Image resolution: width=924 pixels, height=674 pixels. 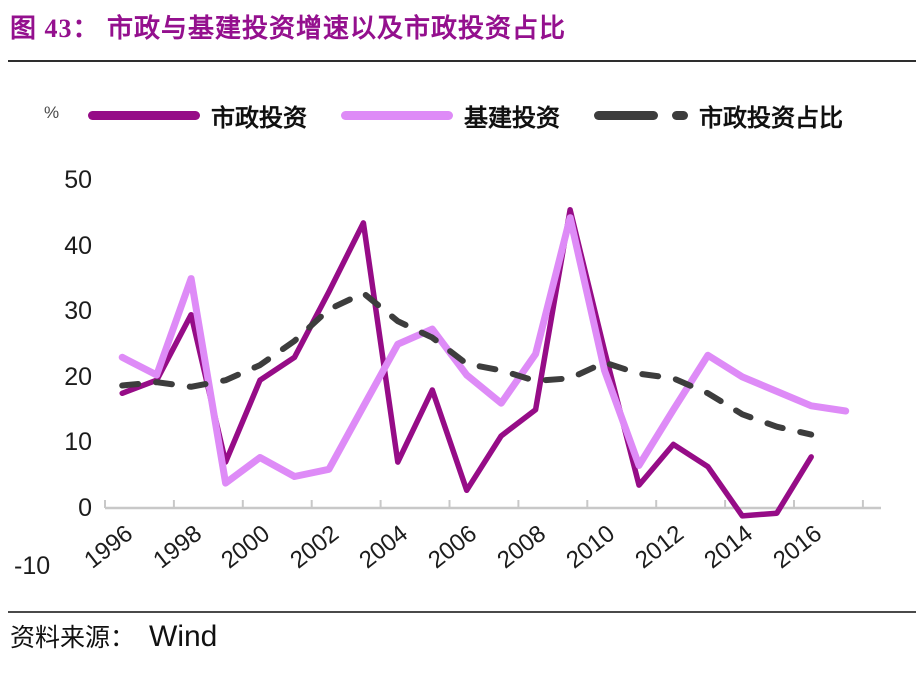 I want to click on source-note: 资料来源： Wind, so click(x=113, y=636).